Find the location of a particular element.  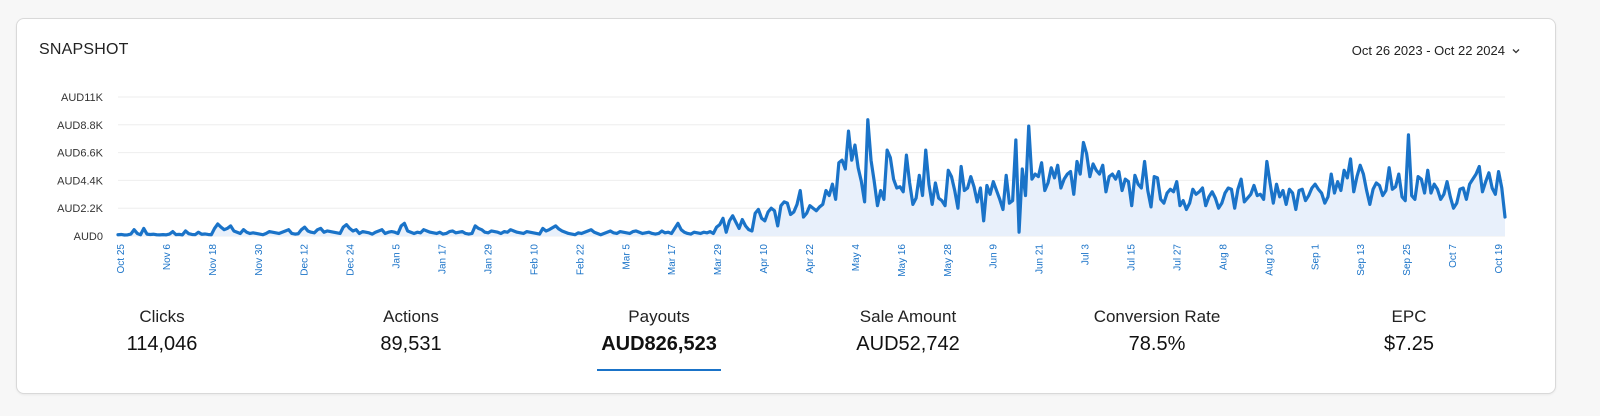

x-tick-label: Mar 5 is located at coordinates (626, 257).